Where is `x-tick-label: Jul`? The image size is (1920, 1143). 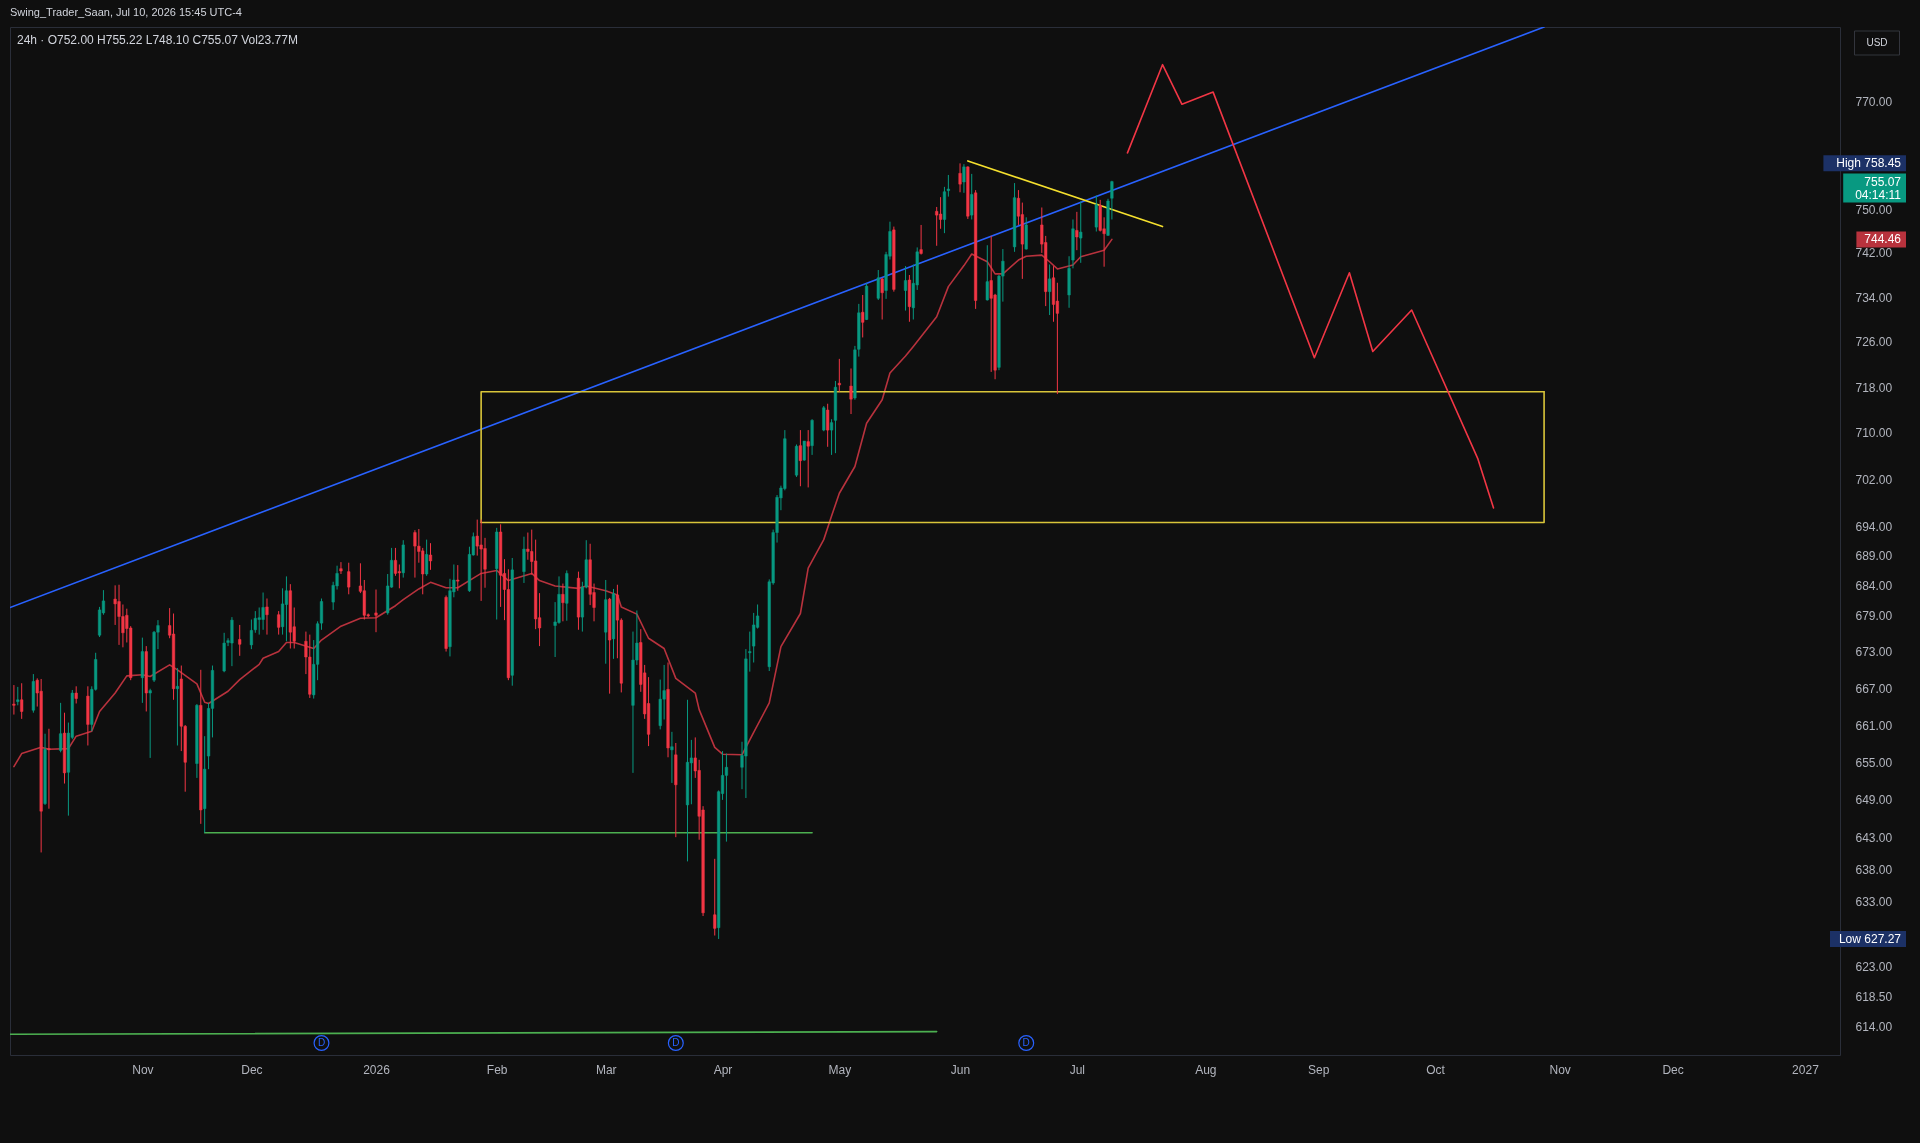
x-tick-label: Jul is located at coordinates (1077, 1069).